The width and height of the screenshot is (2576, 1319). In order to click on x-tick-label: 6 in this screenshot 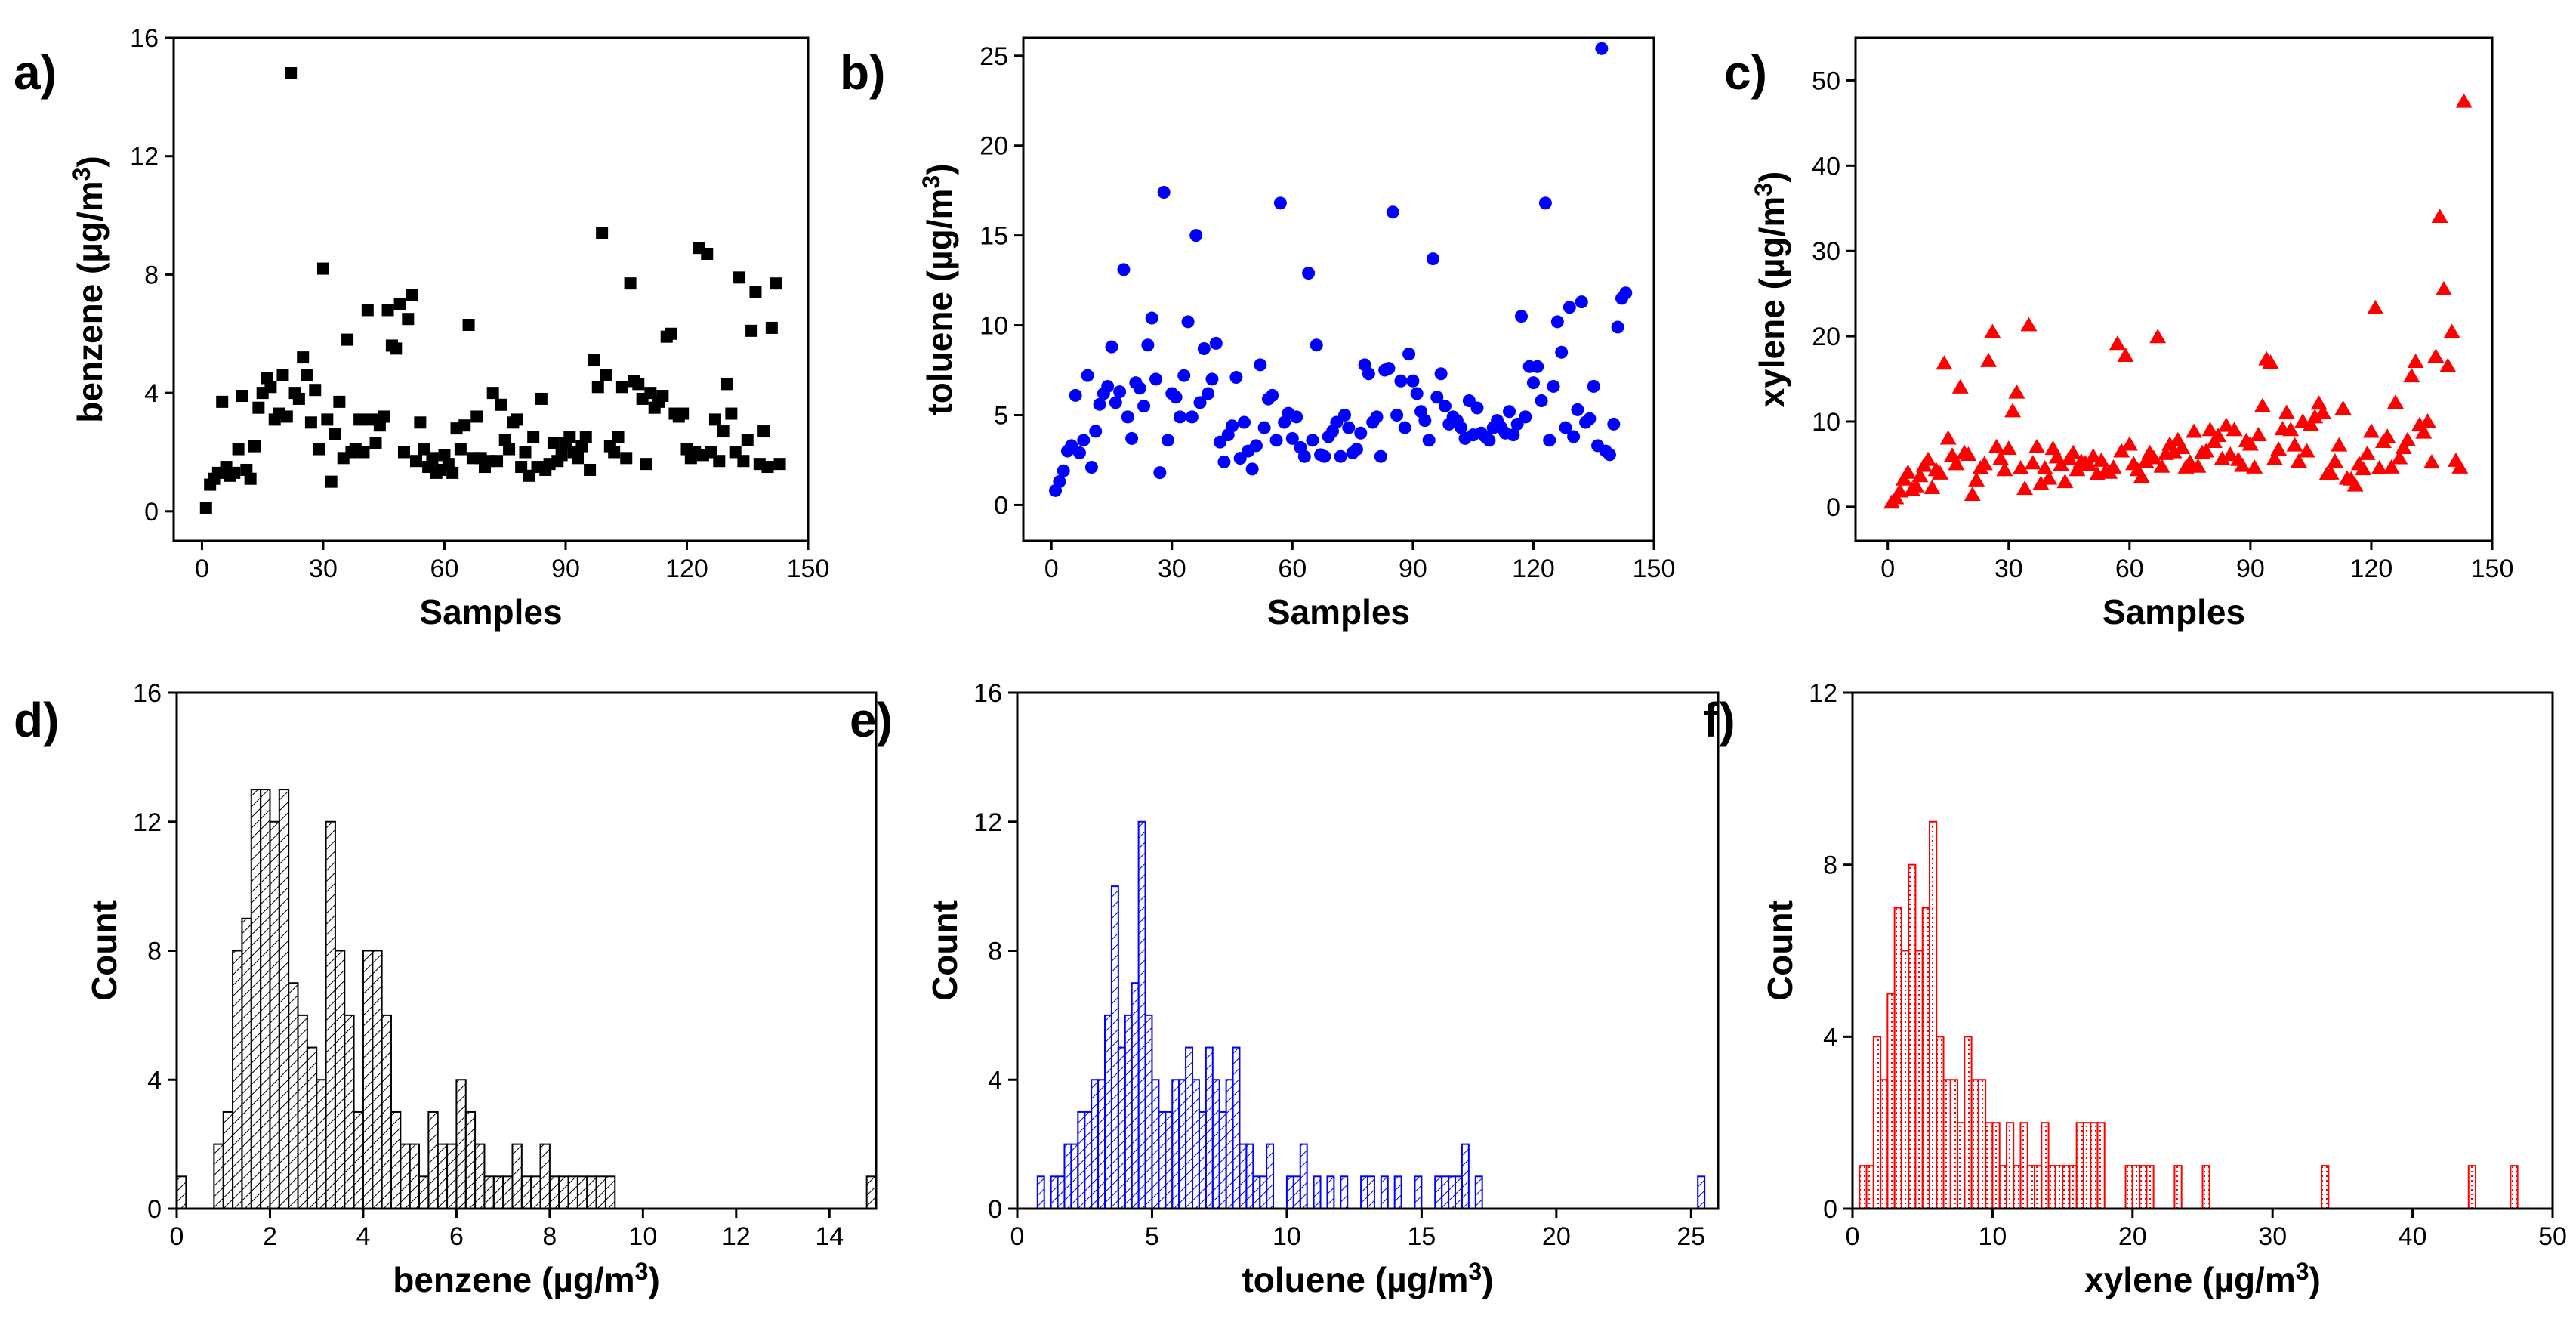, I will do `click(456, 1236)`.